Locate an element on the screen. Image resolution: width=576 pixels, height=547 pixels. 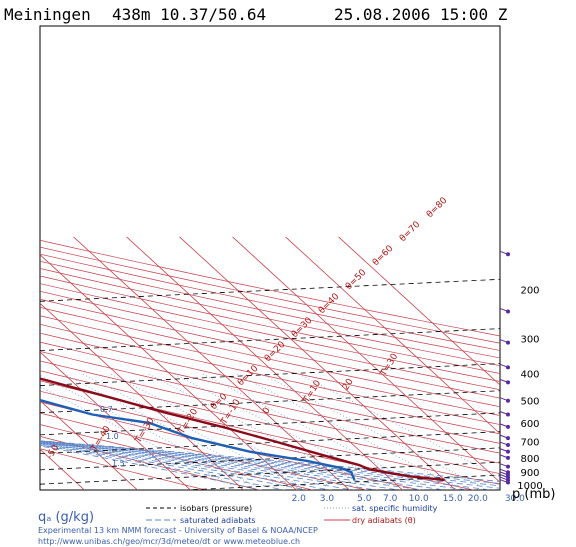
humidity-tick-label: 5.0 is located at coordinates (364, 499).